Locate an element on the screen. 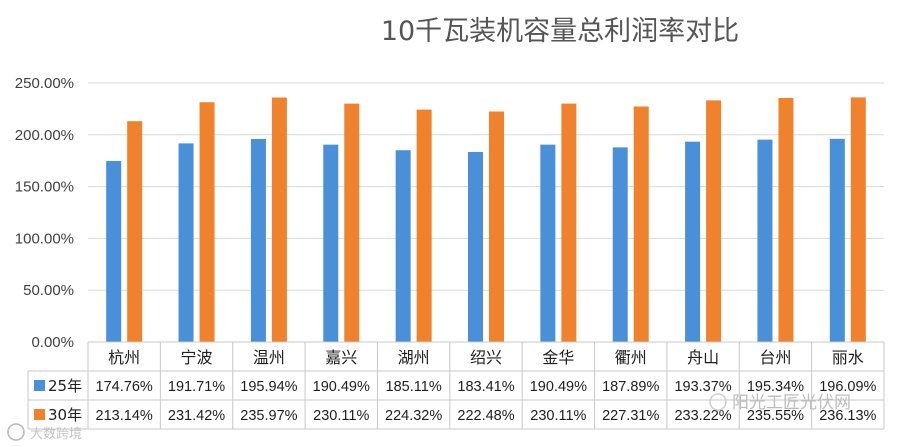  data-label: 183.41% is located at coordinates (485, 387).